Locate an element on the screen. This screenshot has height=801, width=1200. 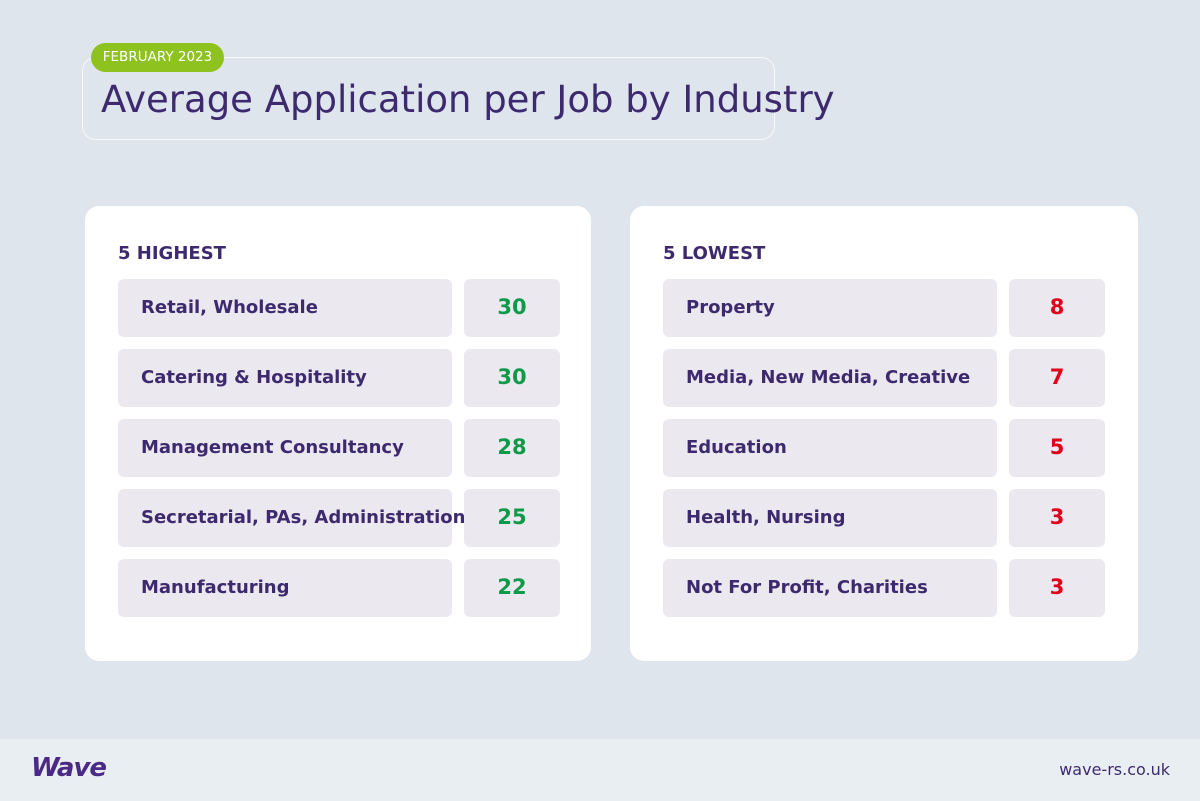
industry-value: 22 is located at coordinates (512, 588).